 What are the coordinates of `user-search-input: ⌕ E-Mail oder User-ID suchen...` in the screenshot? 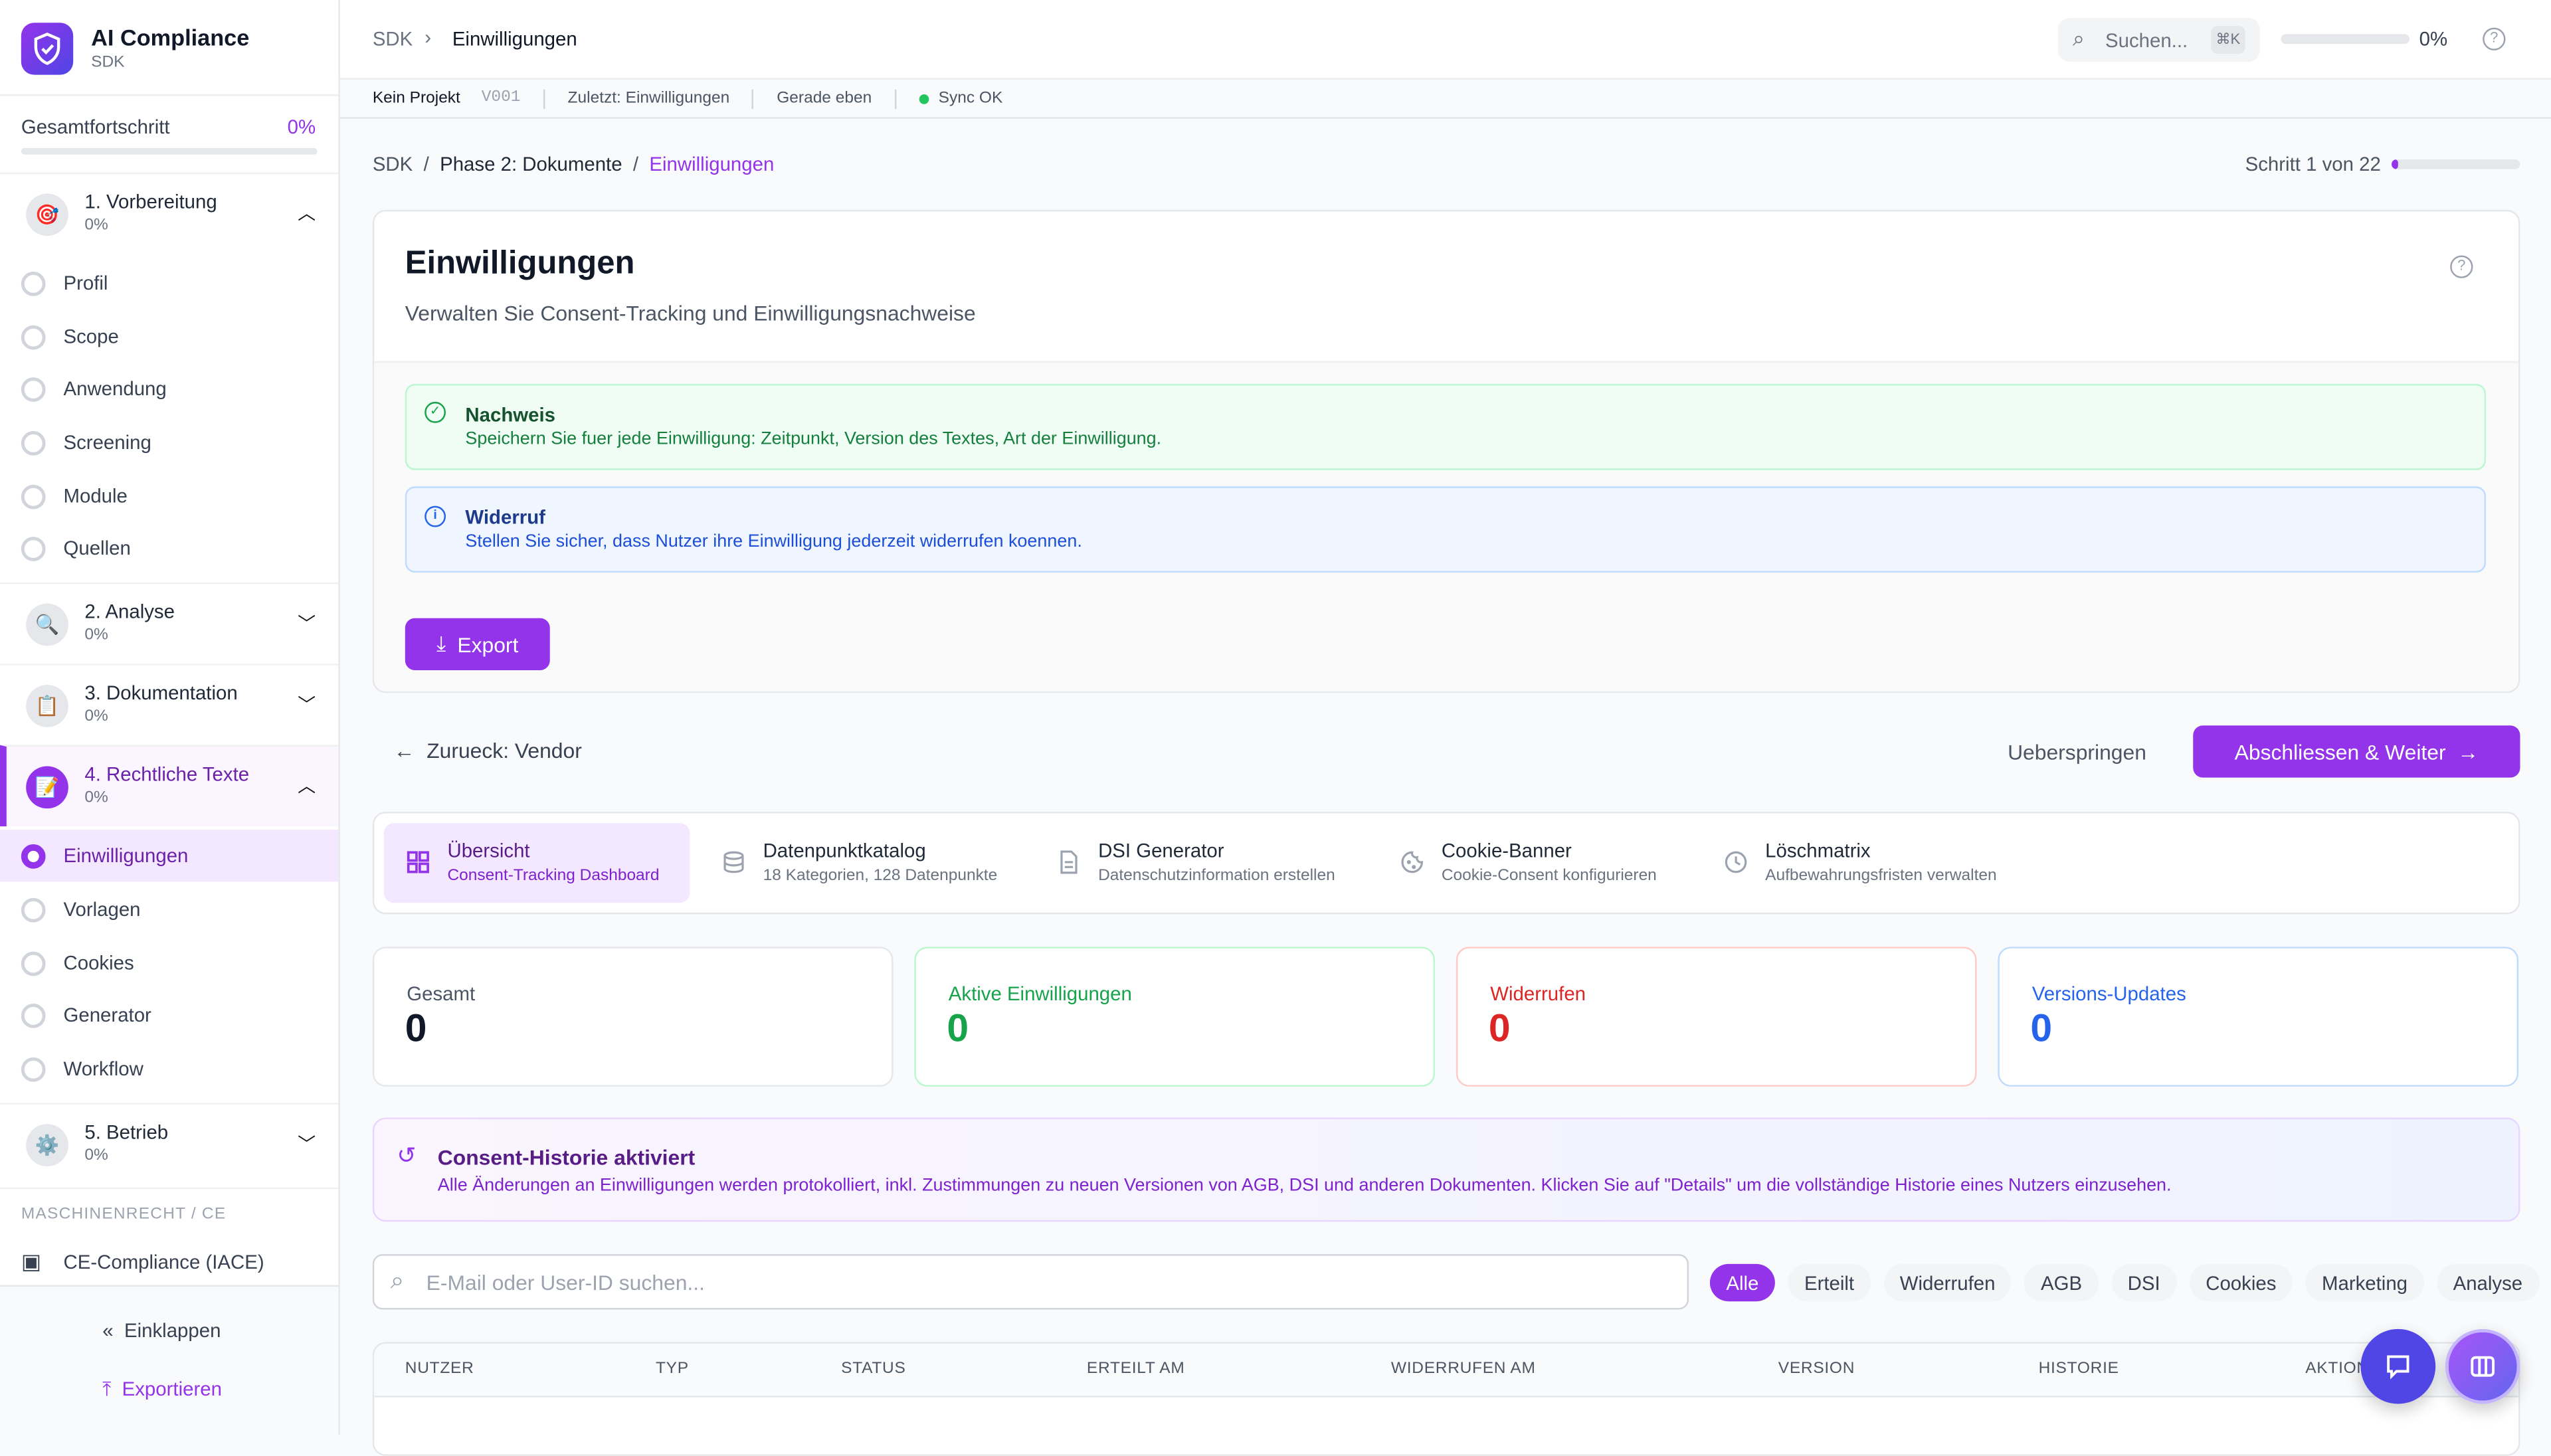 It's located at (1030, 1282).